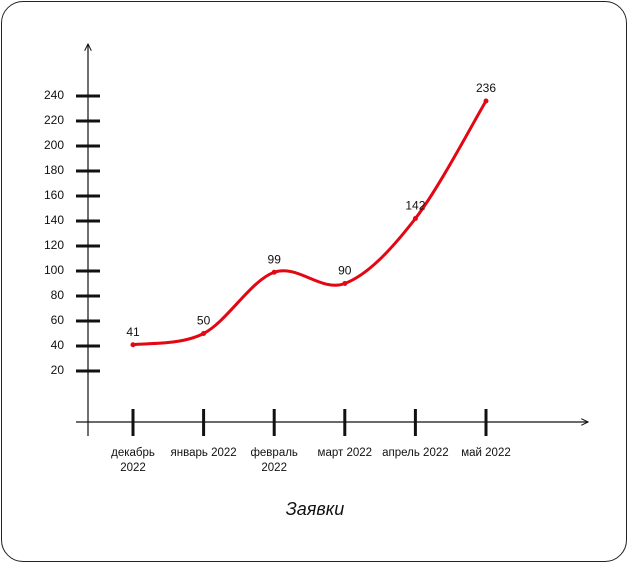 Image resolution: width=630 pixels, height=565 pixels. What do you see at coordinates (204, 321) in the screenshot?
I see `value-label: 50` at bounding box center [204, 321].